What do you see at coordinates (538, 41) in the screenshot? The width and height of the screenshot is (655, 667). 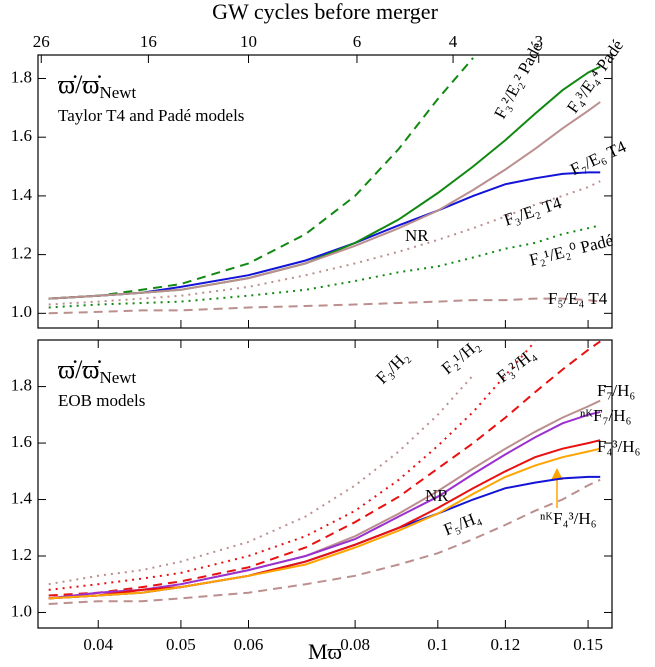 I see `x2-tick-label: 3` at bounding box center [538, 41].